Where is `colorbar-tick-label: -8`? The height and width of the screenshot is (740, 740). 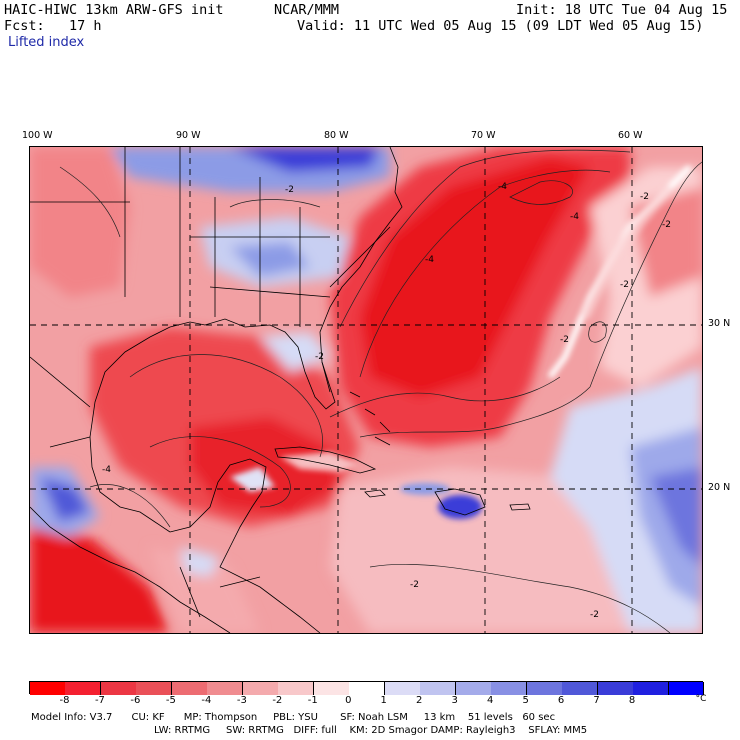 colorbar-tick-label: -8 is located at coordinates (64, 700).